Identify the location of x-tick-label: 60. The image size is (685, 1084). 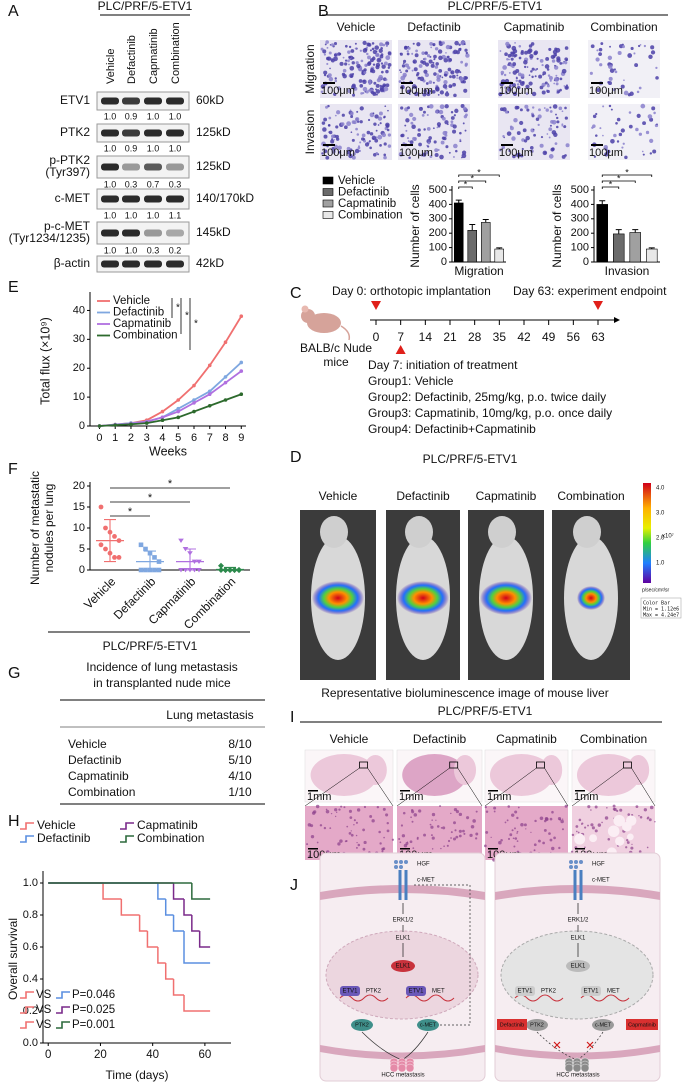
(204, 1055).